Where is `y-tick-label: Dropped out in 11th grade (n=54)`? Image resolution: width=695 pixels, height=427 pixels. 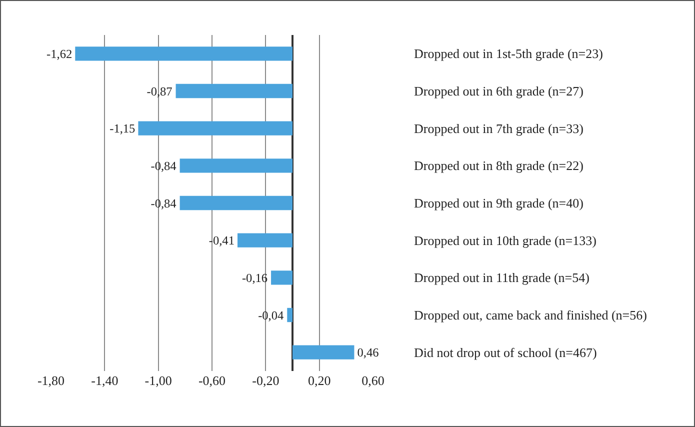 y-tick-label: Dropped out in 11th grade (n=54) is located at coordinates (502, 278).